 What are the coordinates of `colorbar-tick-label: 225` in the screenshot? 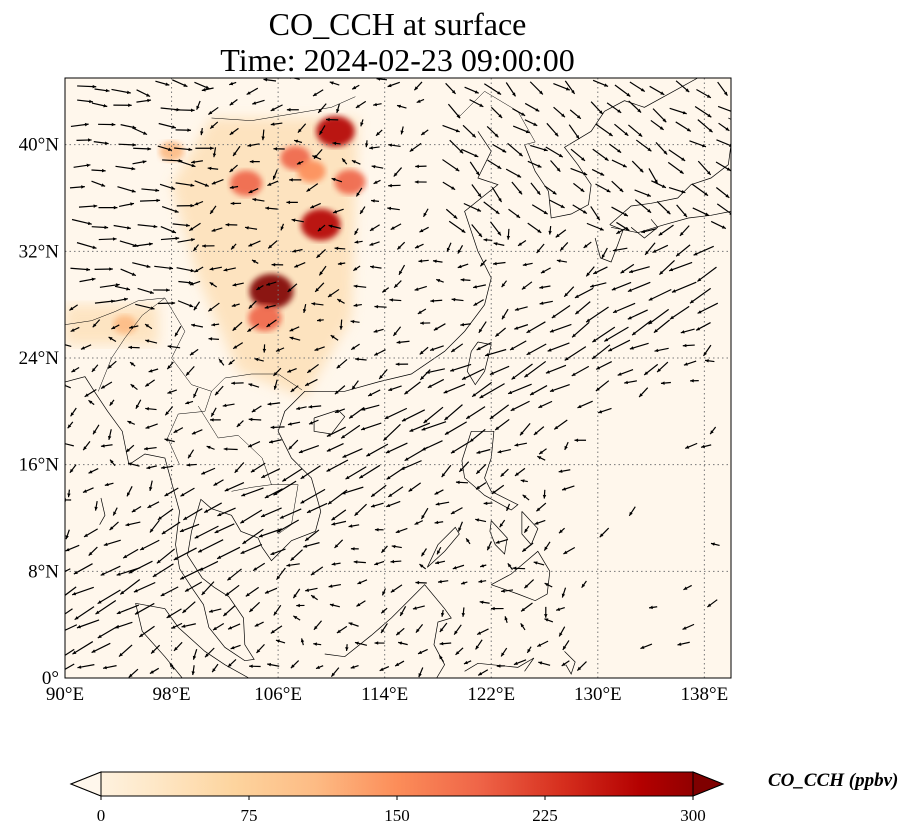 It's located at (545, 815).